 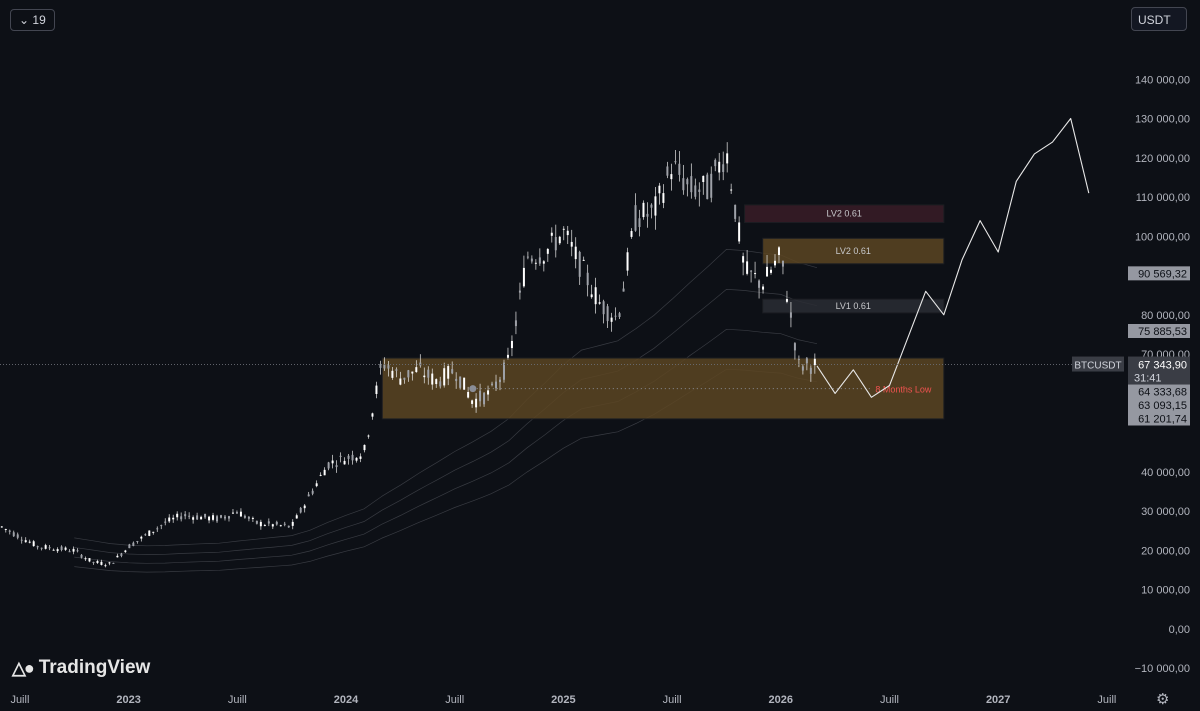 I want to click on timeframe-selector: ⌄ 19, so click(x=32, y=20).